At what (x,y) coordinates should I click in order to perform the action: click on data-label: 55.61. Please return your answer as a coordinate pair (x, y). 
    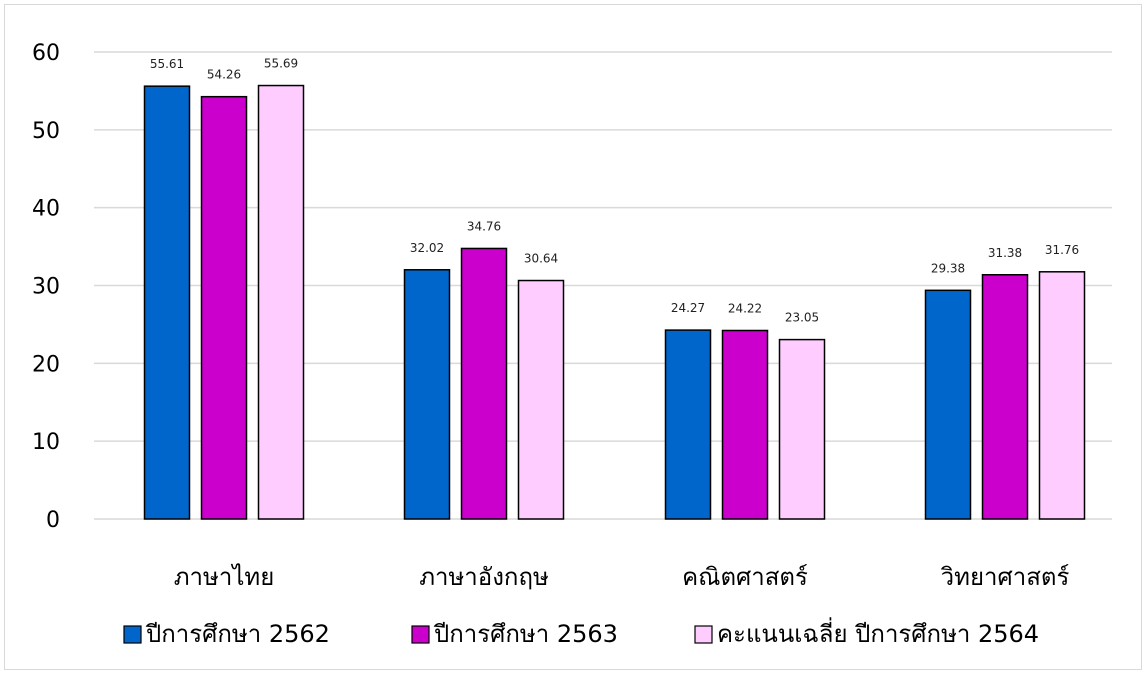
    Looking at the image, I should click on (167, 64).